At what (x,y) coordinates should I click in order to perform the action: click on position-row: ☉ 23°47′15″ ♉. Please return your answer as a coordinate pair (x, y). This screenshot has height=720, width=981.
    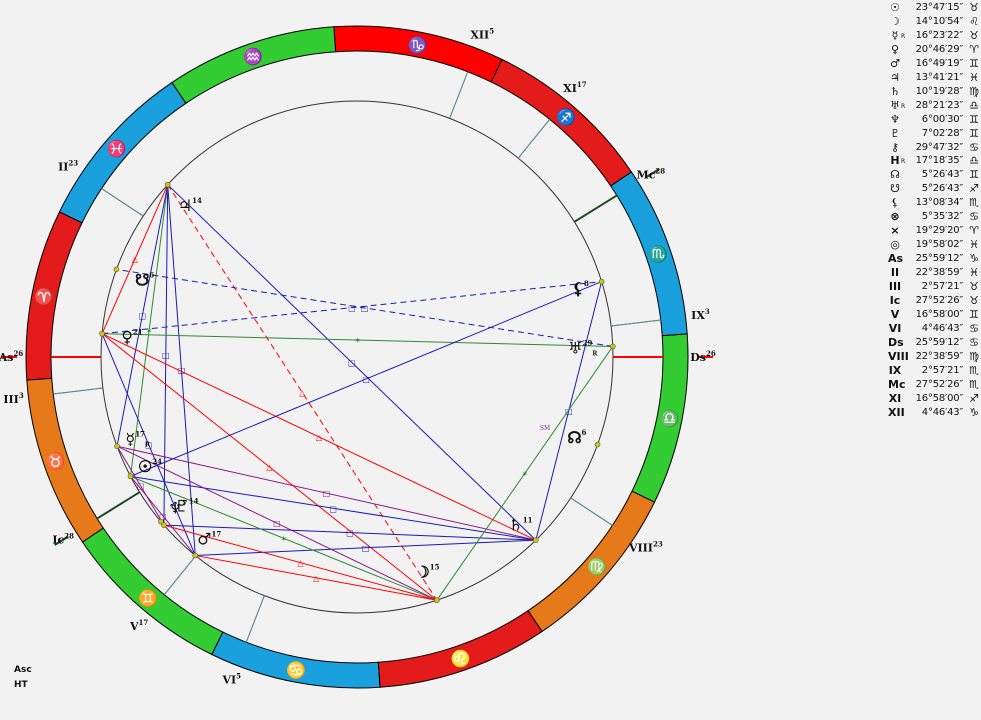
    Looking at the image, I should click on (932, 8).